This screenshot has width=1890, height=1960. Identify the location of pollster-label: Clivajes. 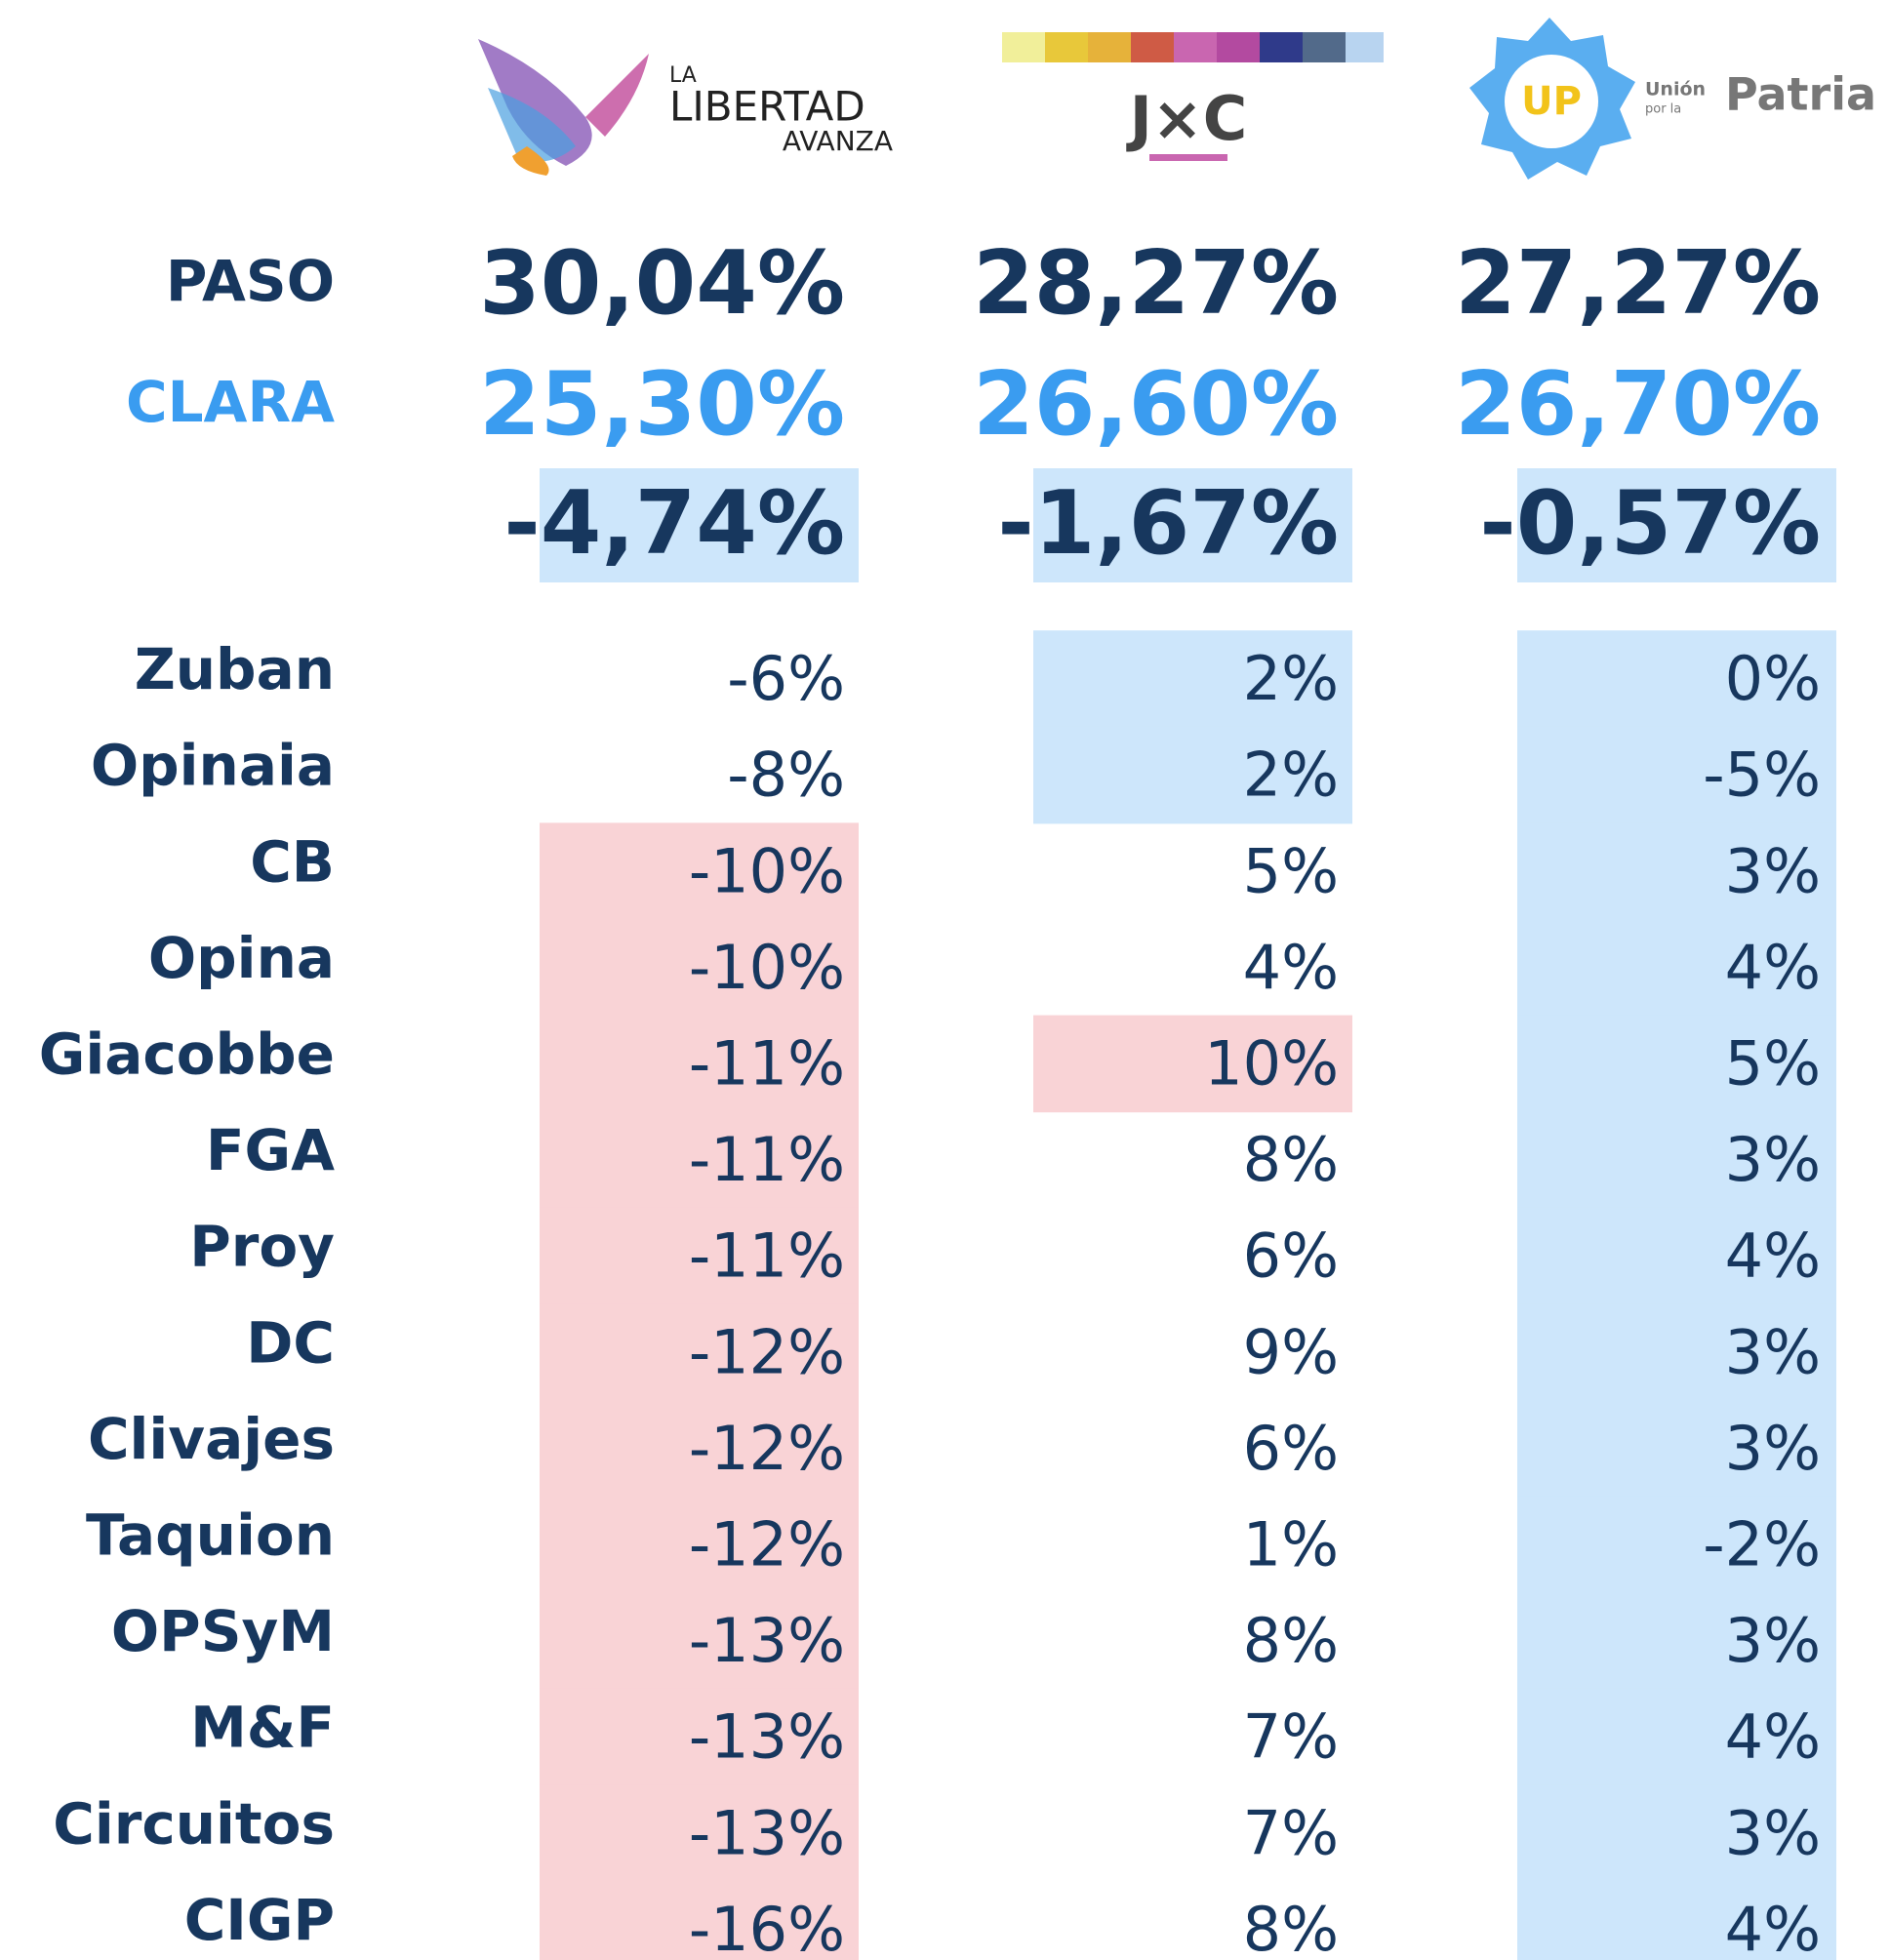
(211, 1439).